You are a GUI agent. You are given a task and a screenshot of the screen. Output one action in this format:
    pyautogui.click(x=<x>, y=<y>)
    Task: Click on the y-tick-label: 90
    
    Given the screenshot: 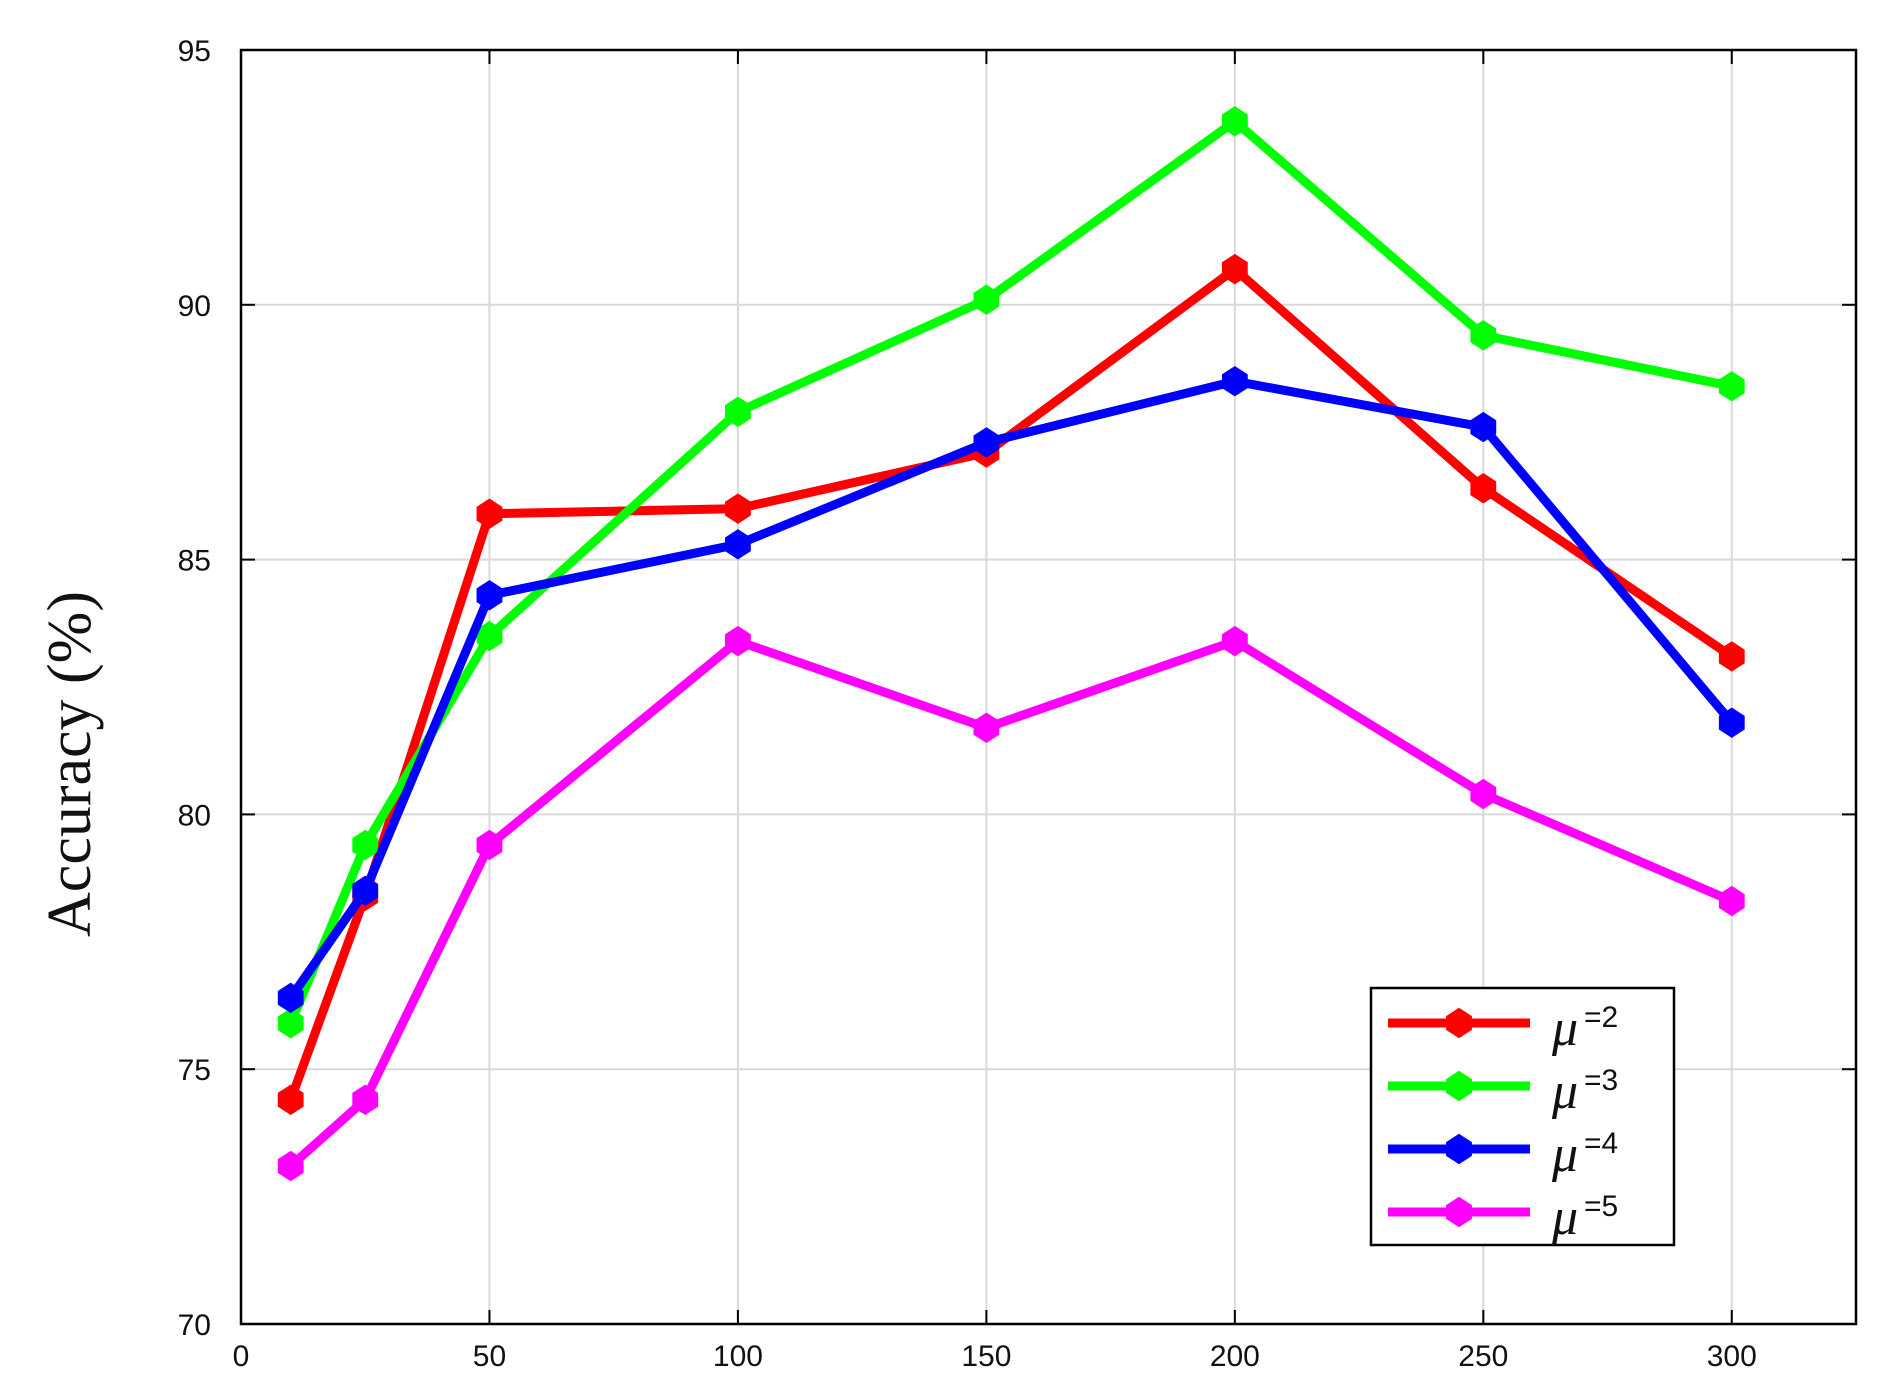 What is the action you would take?
    pyautogui.click(x=194, y=306)
    